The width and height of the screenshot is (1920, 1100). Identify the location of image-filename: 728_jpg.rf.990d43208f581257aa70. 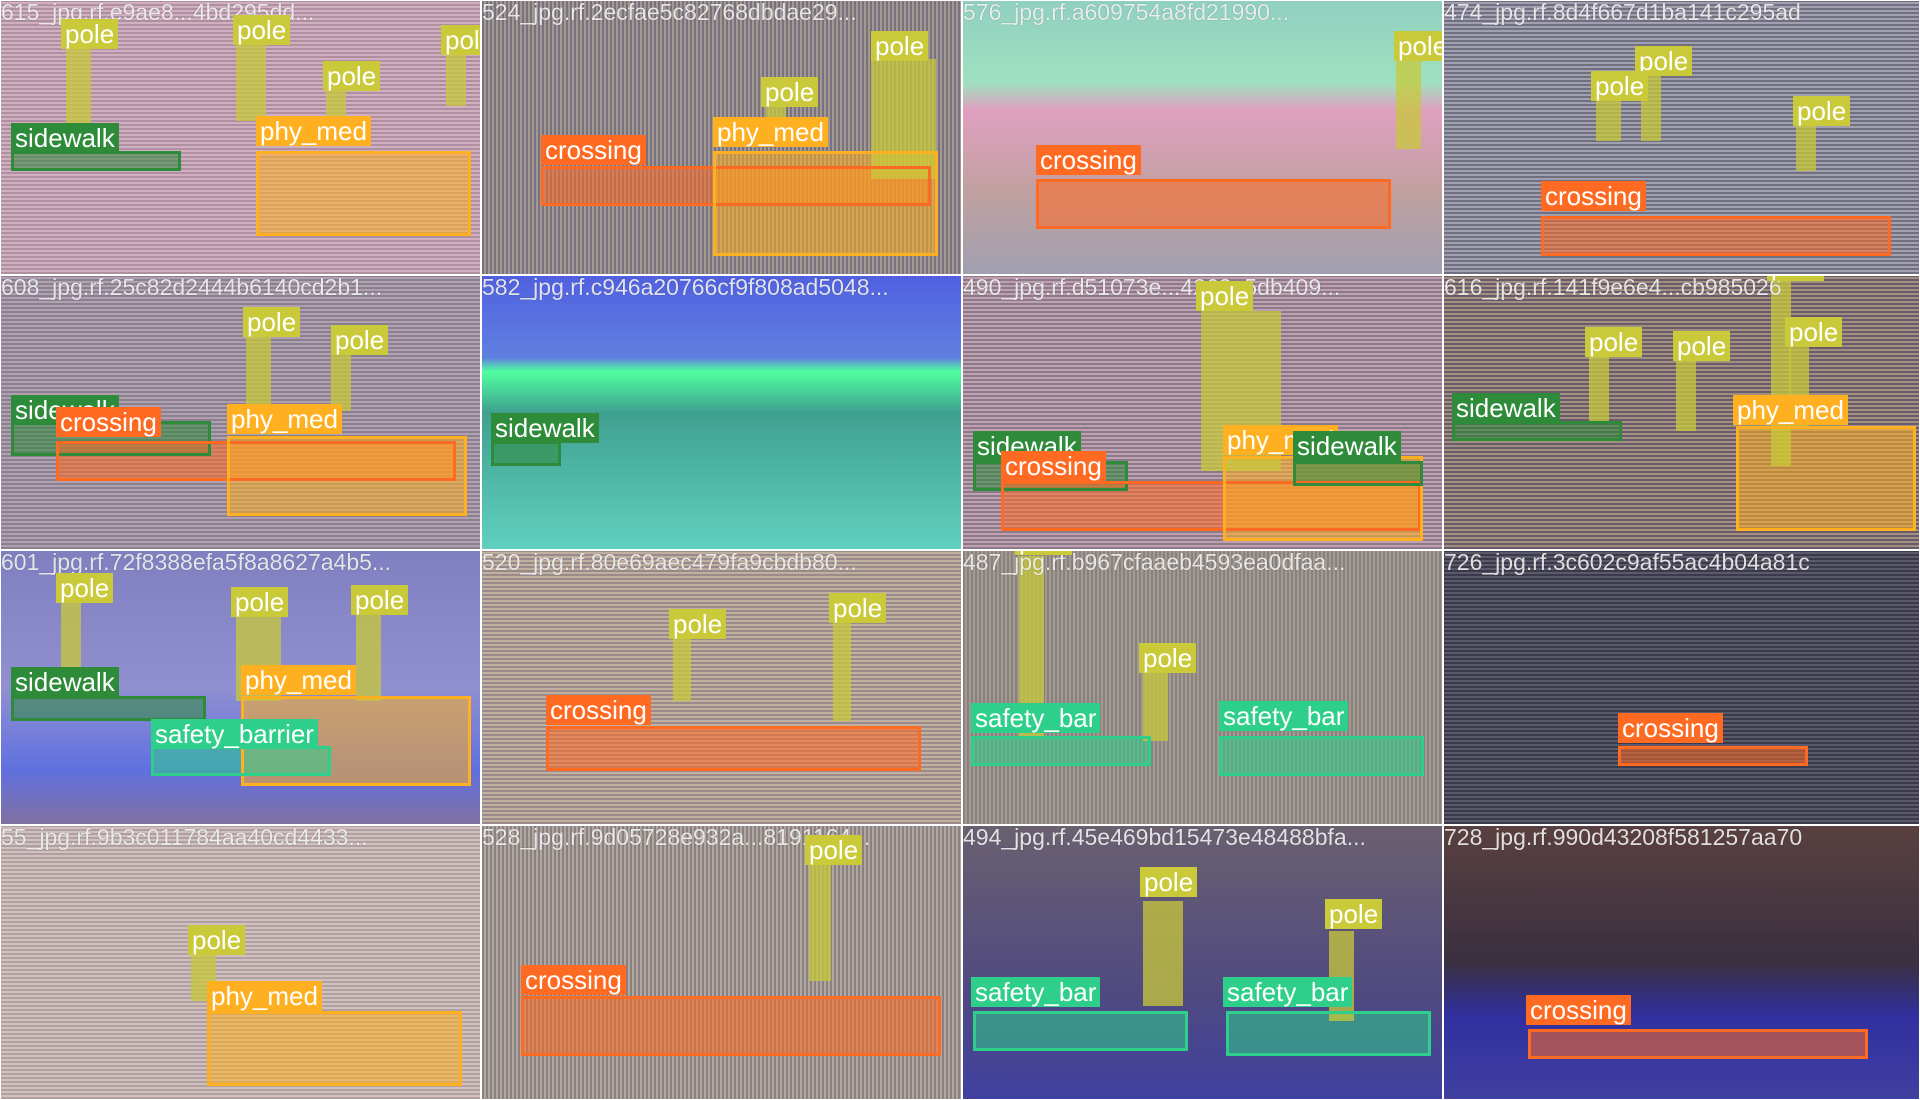
(1623, 837).